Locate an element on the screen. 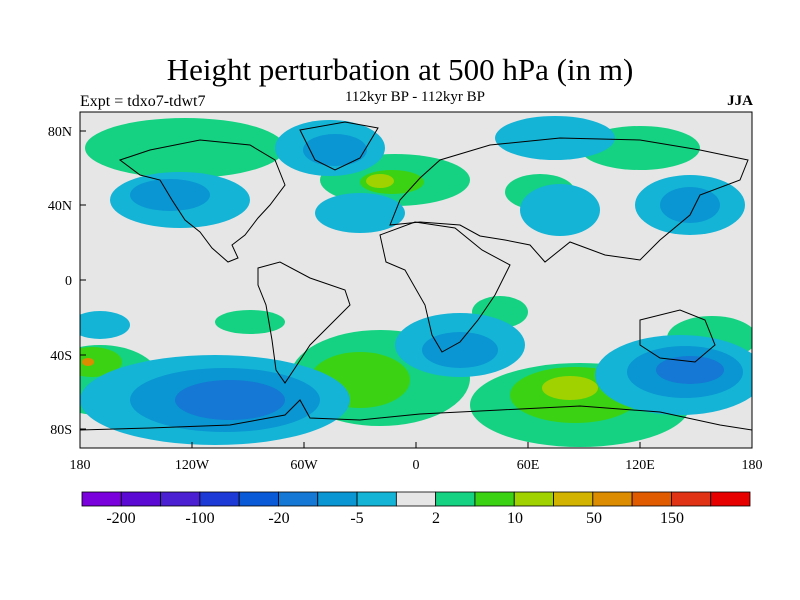 The image size is (800, 600). australia-coast is located at coordinates (677, 336).